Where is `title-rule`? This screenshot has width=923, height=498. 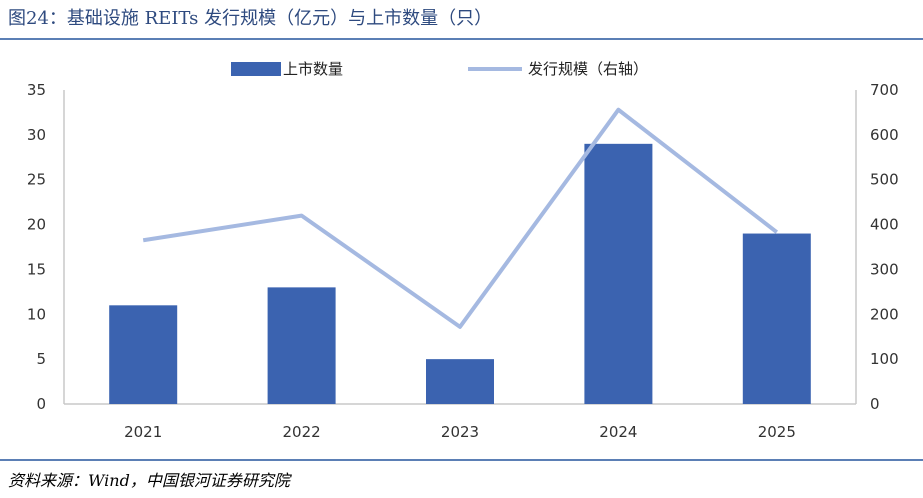
title-rule is located at coordinates (461, 39).